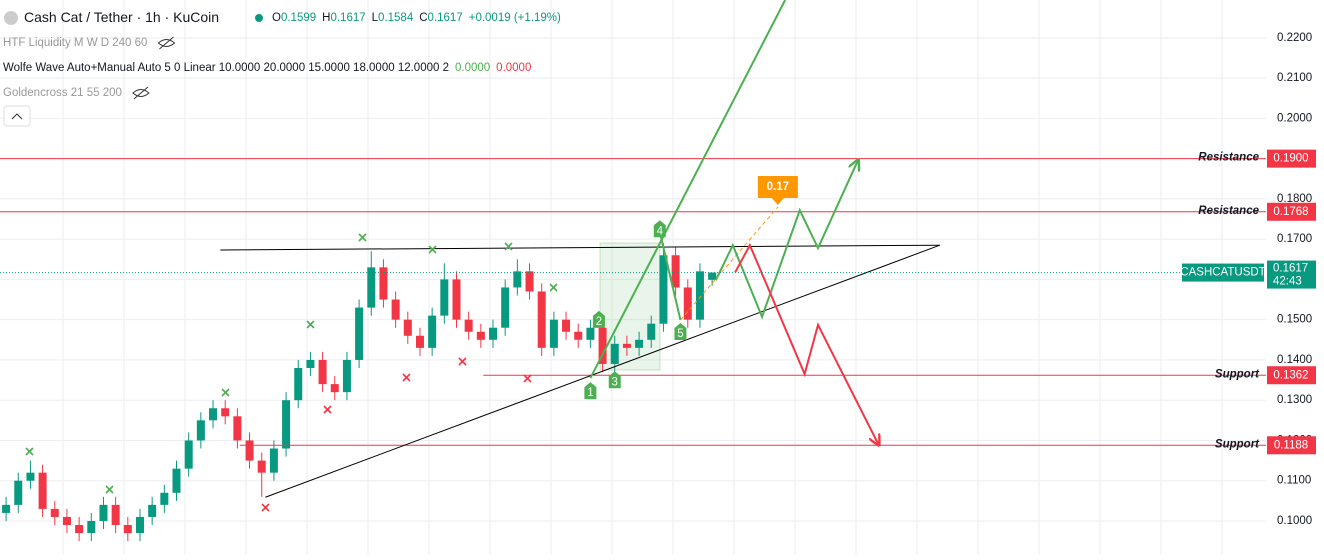  I want to click on title: Cash Cat / Tether · 1h · KuCoin, so click(121, 17).